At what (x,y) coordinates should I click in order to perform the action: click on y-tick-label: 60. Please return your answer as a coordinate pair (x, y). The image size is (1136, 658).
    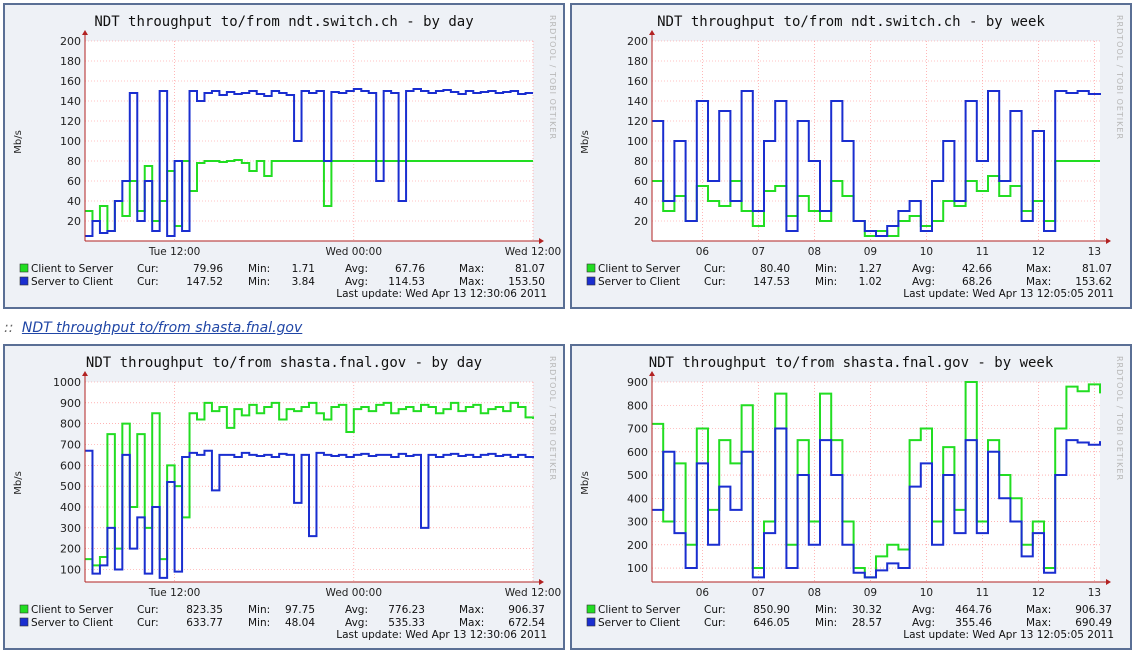
    Looking at the image, I should click on (641, 181).